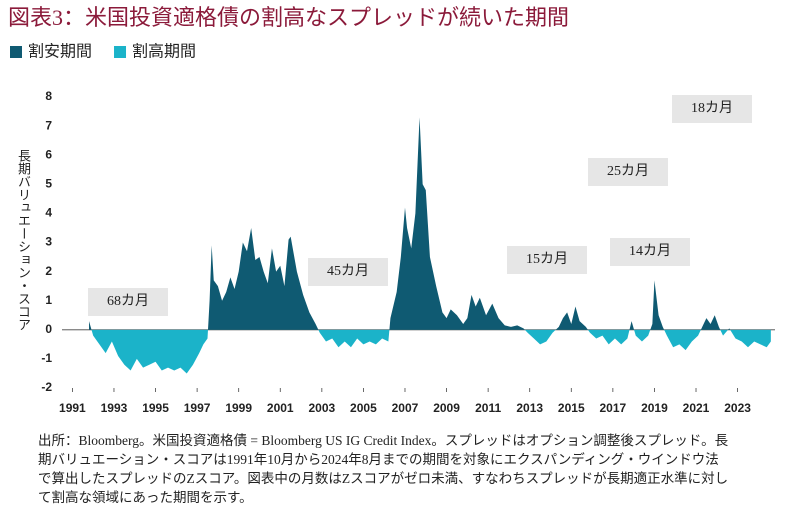 This screenshot has width=800, height=525. I want to click on annotation: 15カ月, so click(547, 259).